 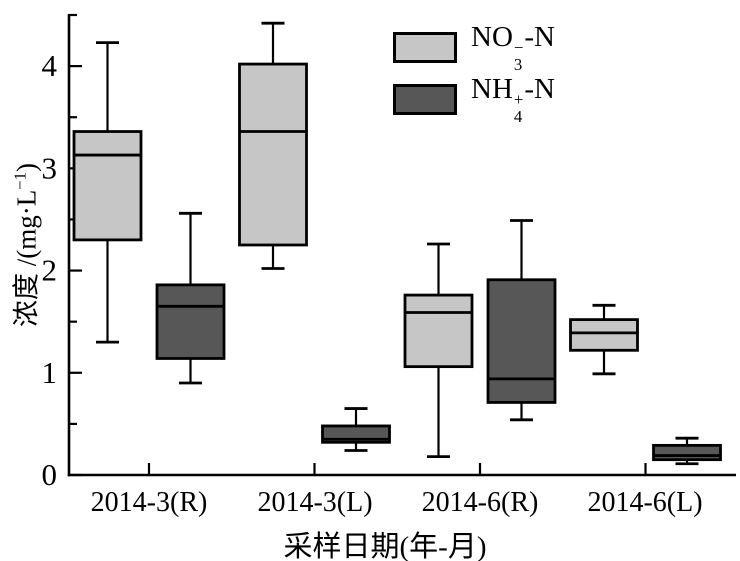 I want to click on legend-label-no3: NO −3 -N, so click(x=513, y=47).